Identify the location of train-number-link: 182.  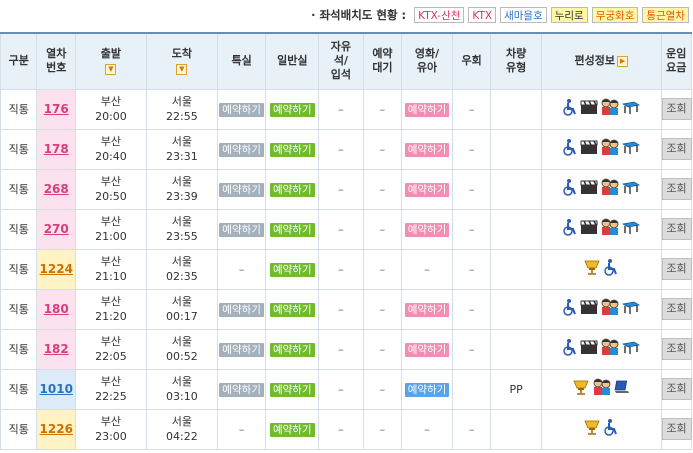
(56, 348).